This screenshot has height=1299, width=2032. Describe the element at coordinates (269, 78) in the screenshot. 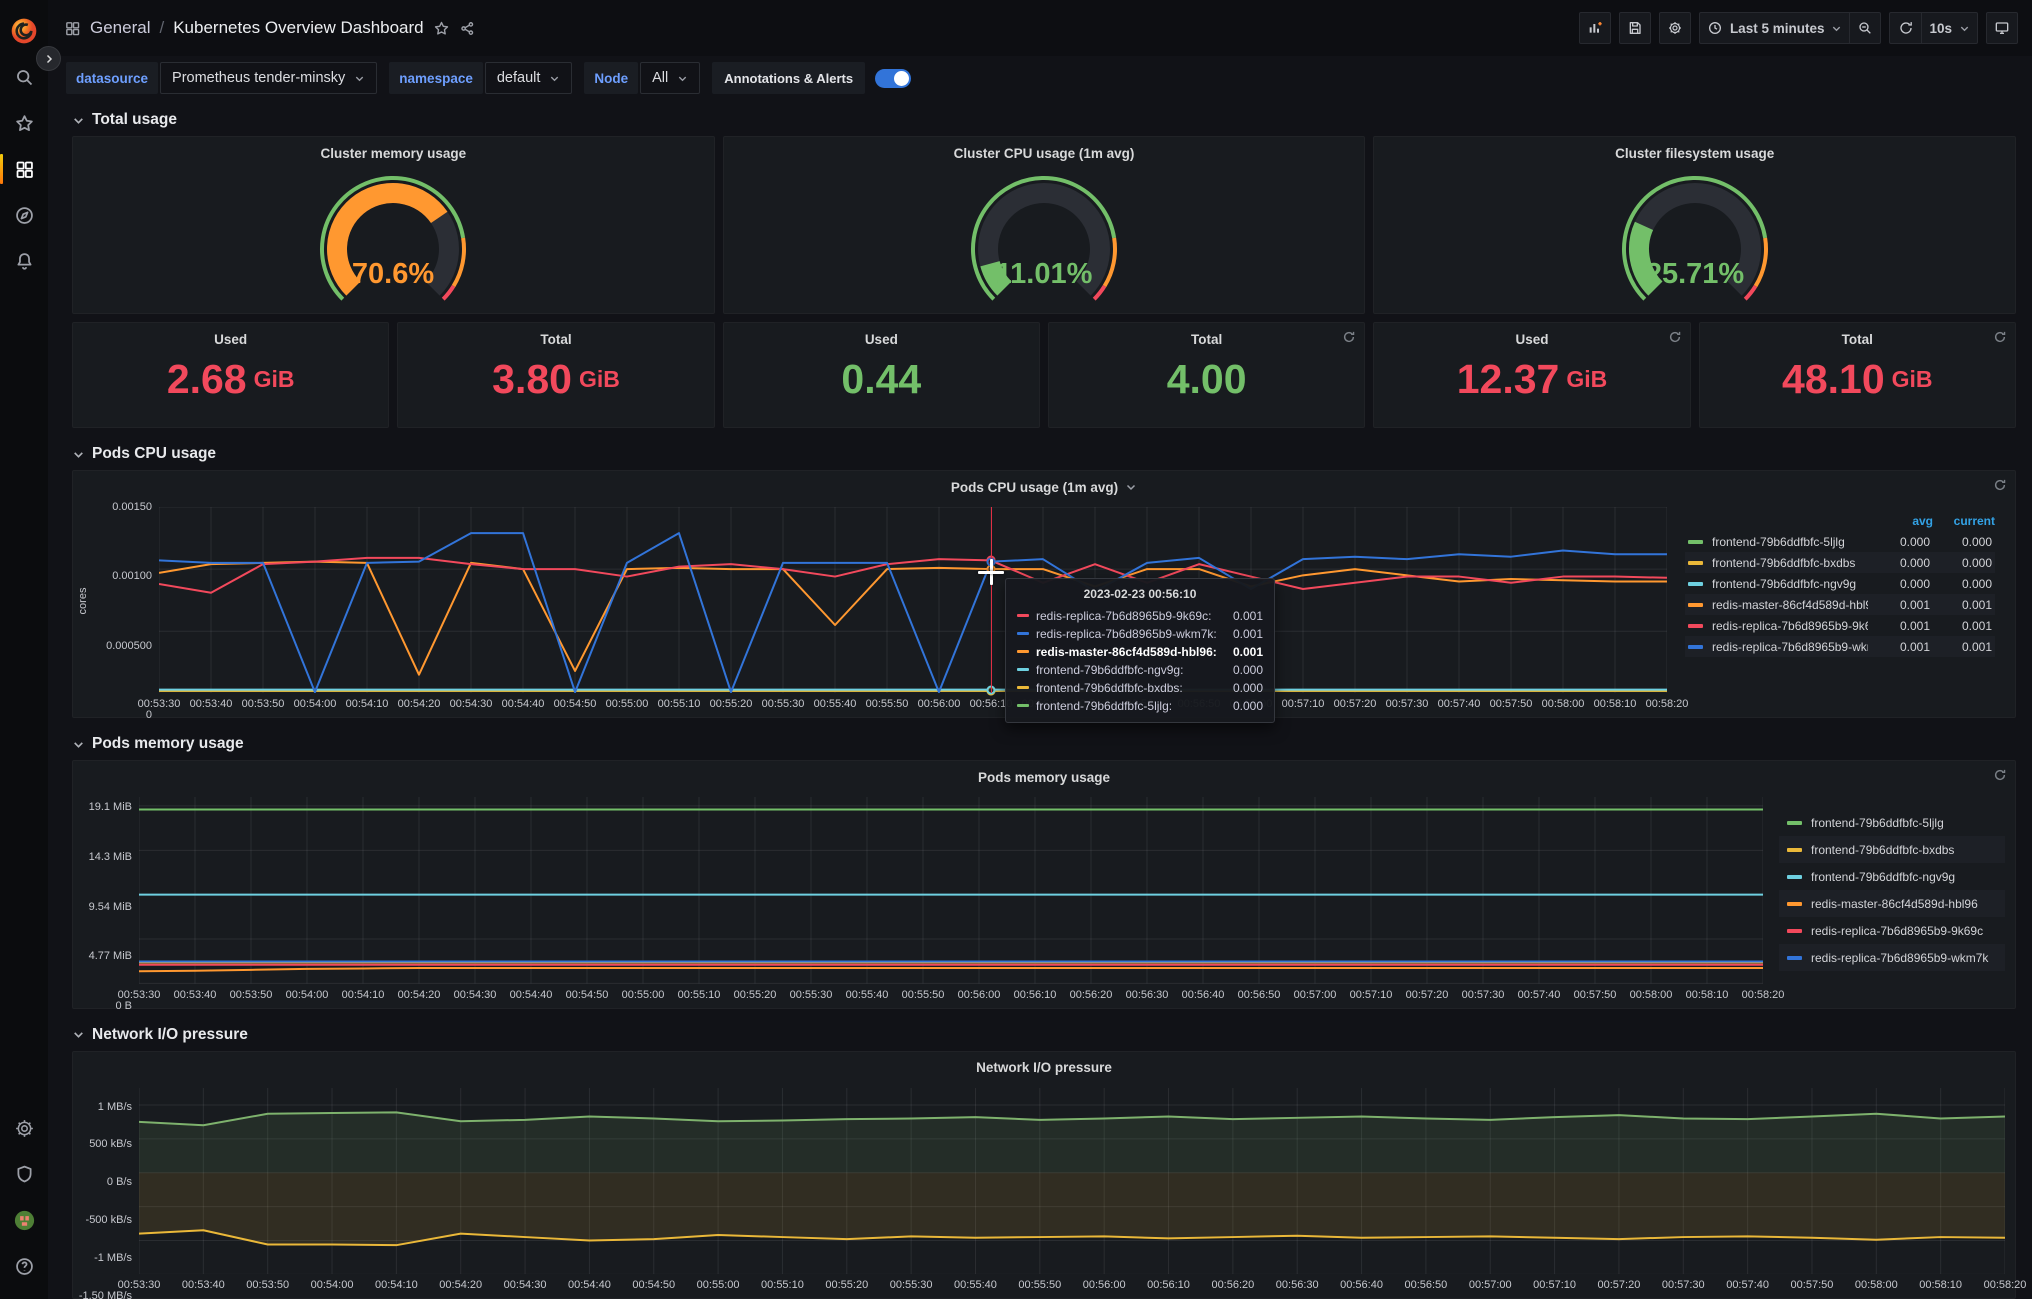

I see `var-datasource-select: Prometheus tender-minsky` at that location.